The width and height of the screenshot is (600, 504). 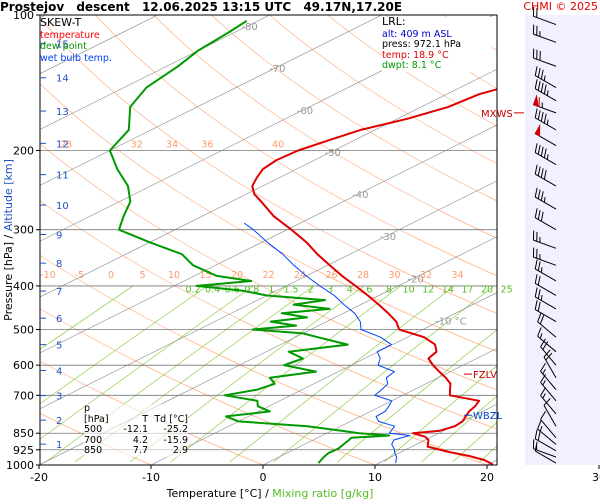 I want to click on table-cell: 850, so click(x=99, y=451).